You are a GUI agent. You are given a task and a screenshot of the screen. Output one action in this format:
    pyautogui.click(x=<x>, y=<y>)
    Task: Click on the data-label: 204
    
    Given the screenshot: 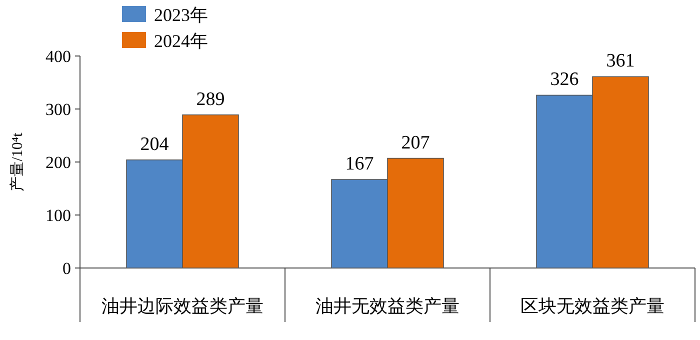 What is the action you would take?
    pyautogui.click(x=155, y=144)
    